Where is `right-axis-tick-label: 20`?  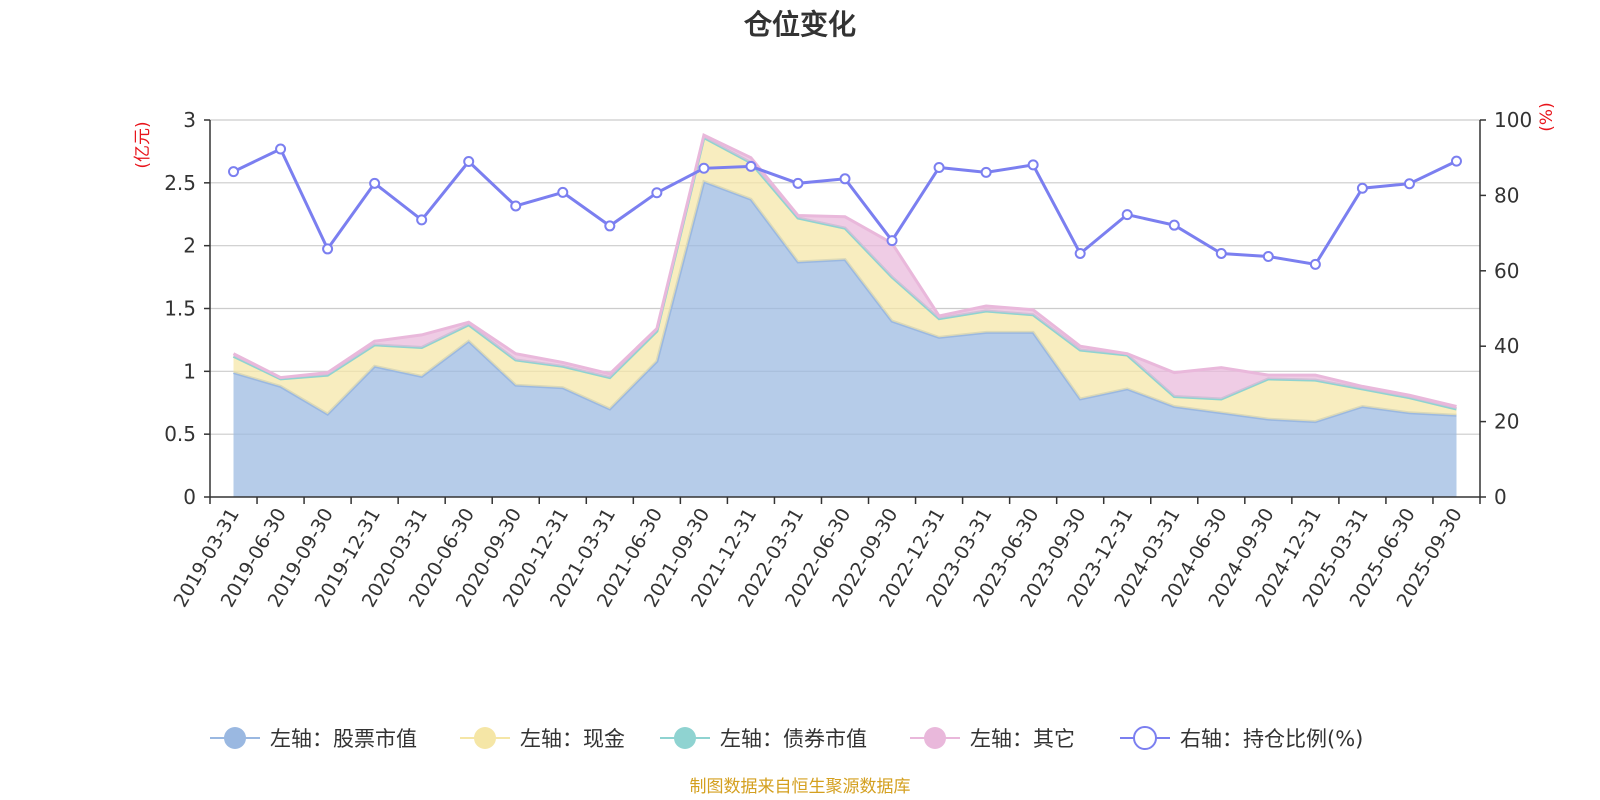
right-axis-tick-label: 20 is located at coordinates (1506, 422).